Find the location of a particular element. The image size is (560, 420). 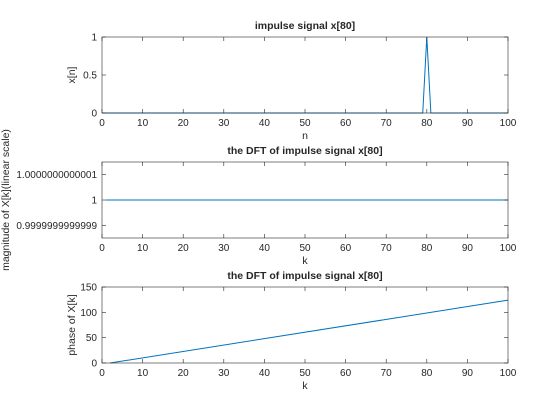

y-axis-label: magnitude of X[k](linear scale) is located at coordinates (6, 200).